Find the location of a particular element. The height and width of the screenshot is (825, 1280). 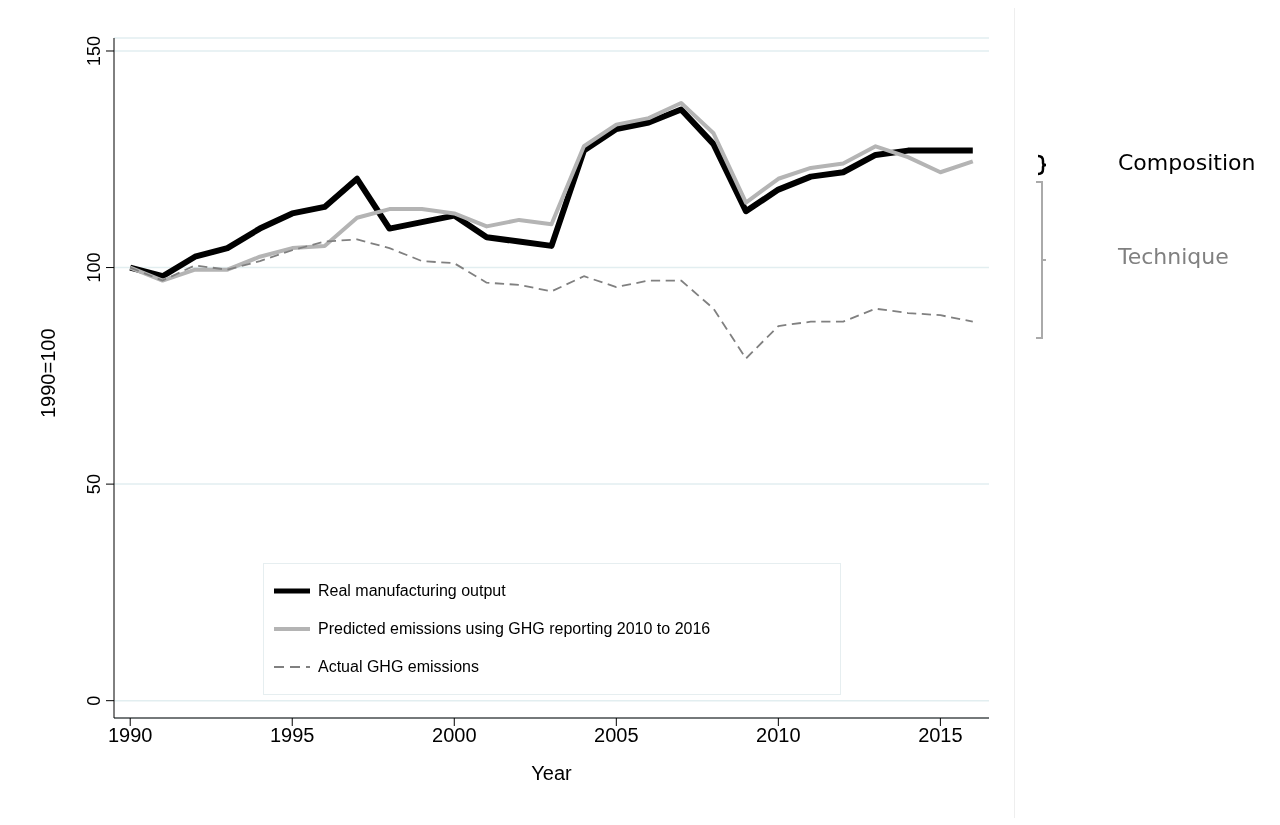

x-tick-label: 2000 is located at coordinates (454, 735).